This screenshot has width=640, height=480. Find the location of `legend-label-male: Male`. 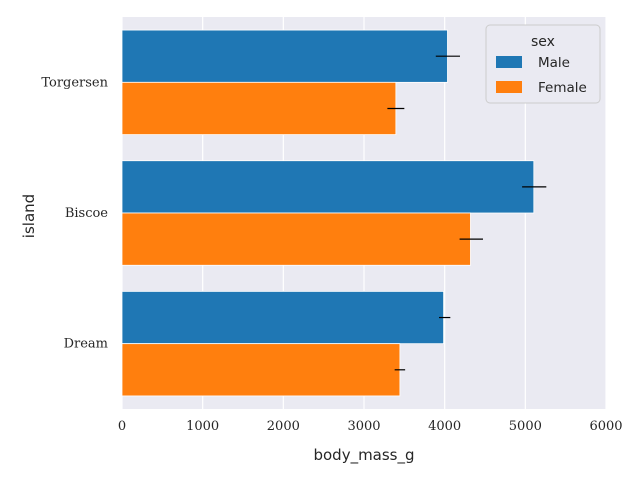

legend-label-male: Male is located at coordinates (554, 63).